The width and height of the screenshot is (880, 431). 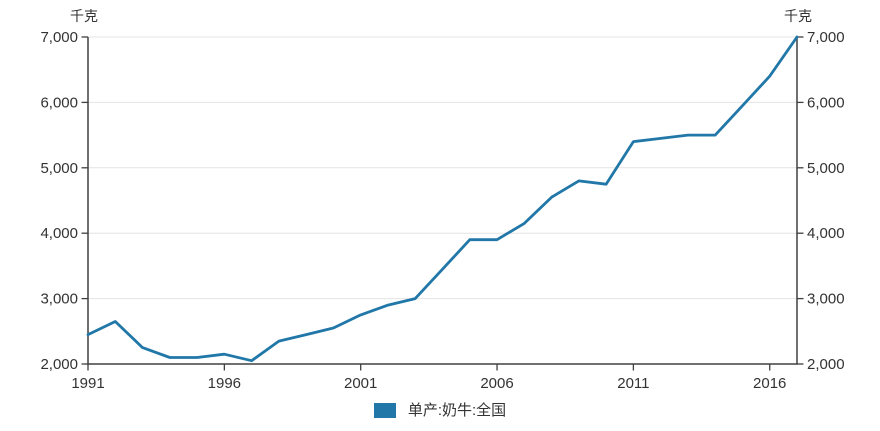 I want to click on legend-item-series-0: 单产:奶牛:全国, so click(x=440, y=410).